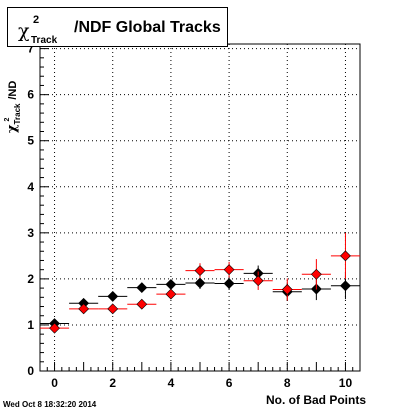 The width and height of the screenshot is (400, 414). I want to click on y-tick-label: 2, so click(30, 279).